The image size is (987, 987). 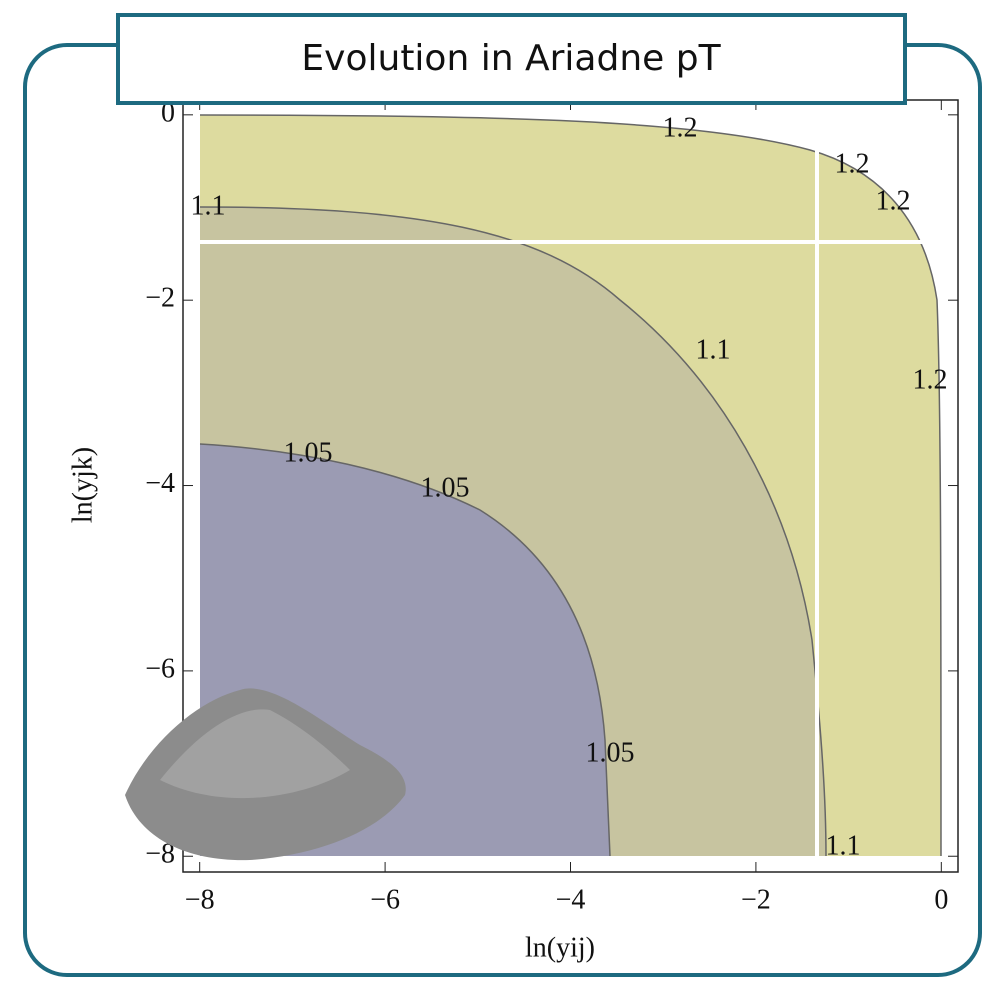 I want to click on x-tick-label: −4, so click(x=571, y=899).